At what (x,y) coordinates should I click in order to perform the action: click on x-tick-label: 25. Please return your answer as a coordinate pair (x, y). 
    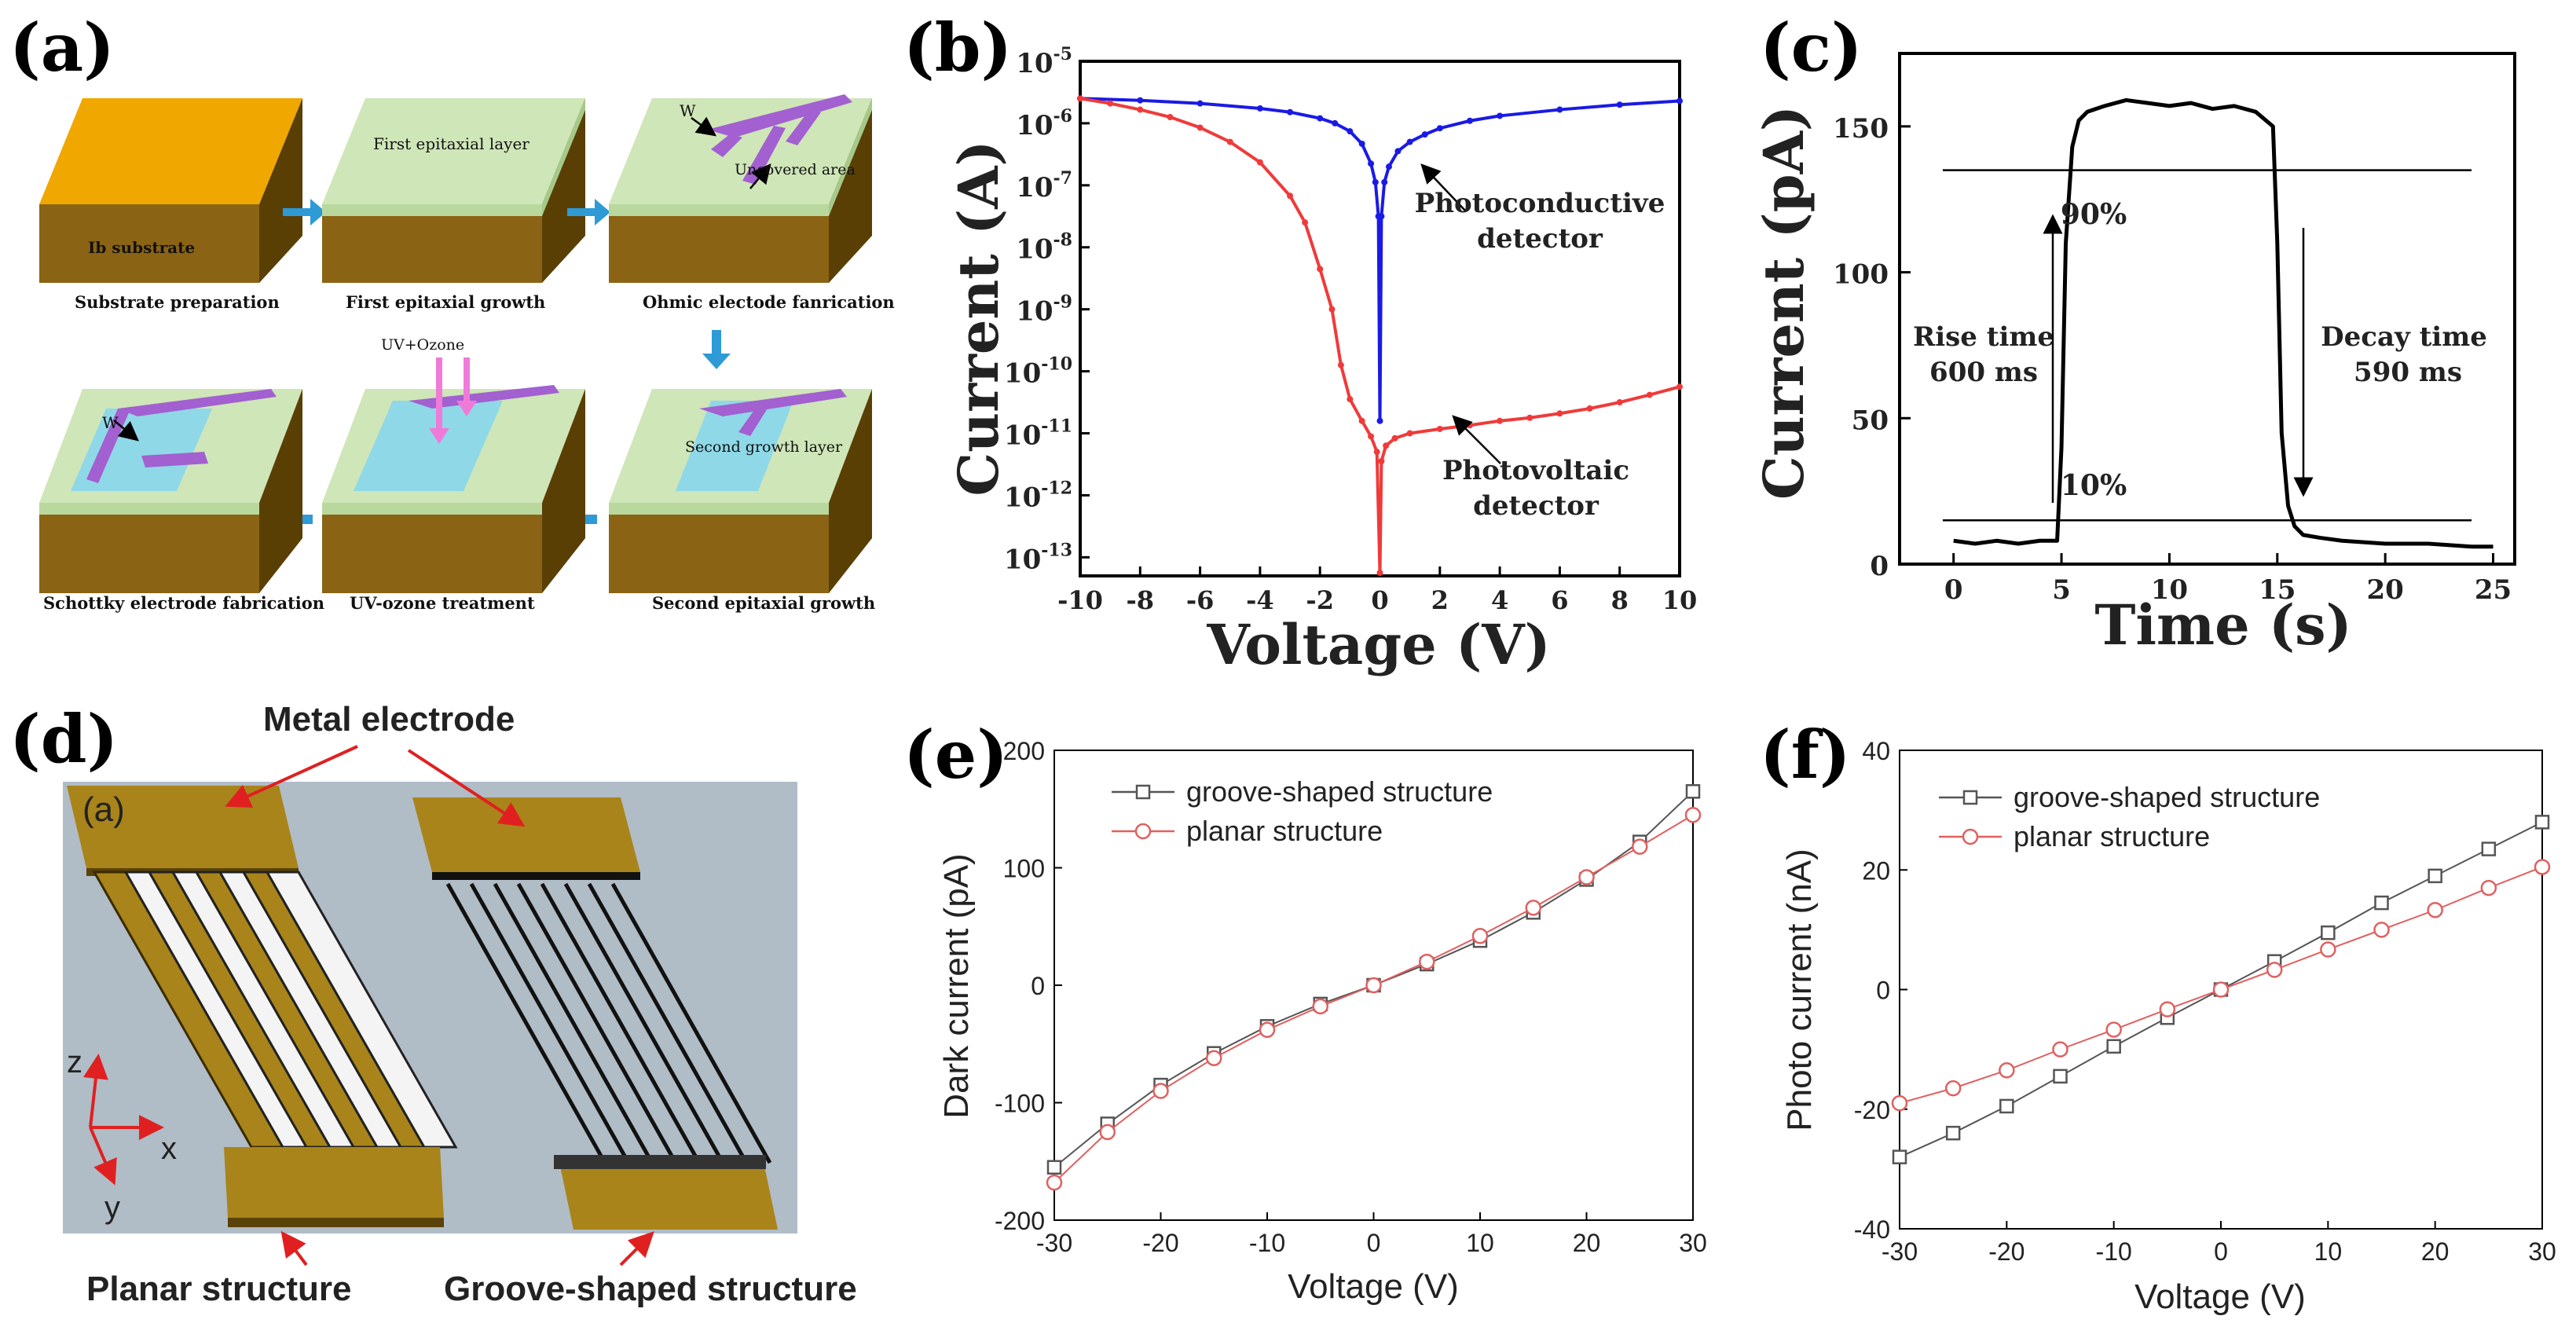
    Looking at the image, I should click on (2493, 590).